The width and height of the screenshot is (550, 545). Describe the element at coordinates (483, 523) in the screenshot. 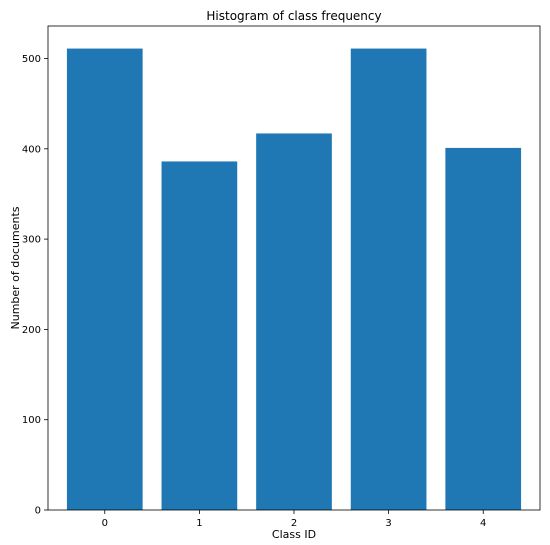

I see `x-tick-label: 4` at that location.